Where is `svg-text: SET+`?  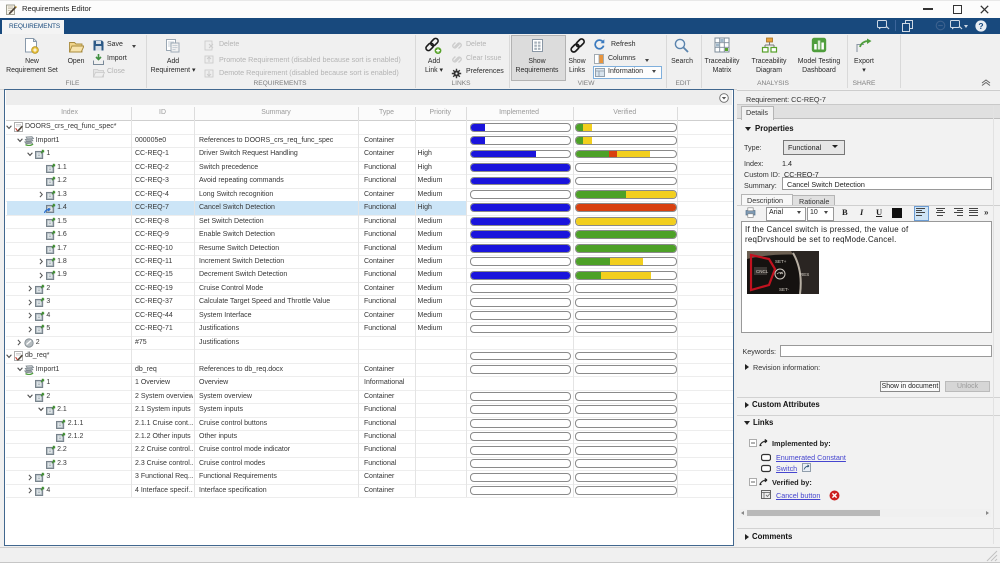
svg-text: SET+ is located at coordinates (781, 261).